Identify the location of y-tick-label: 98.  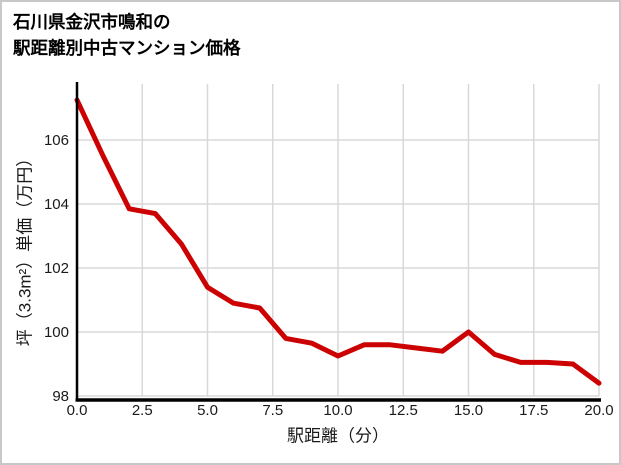
(60, 396).